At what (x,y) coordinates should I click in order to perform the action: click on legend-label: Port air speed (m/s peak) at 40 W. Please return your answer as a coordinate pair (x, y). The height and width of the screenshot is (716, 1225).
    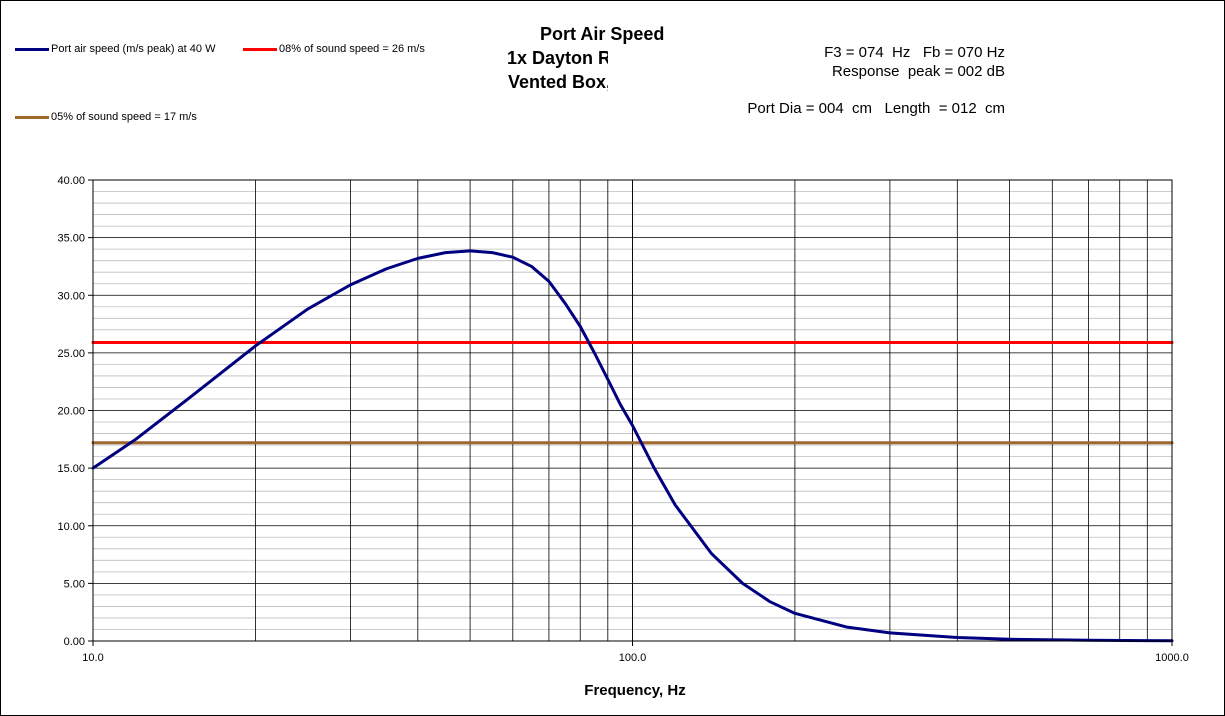
    Looking at the image, I should click on (133, 49).